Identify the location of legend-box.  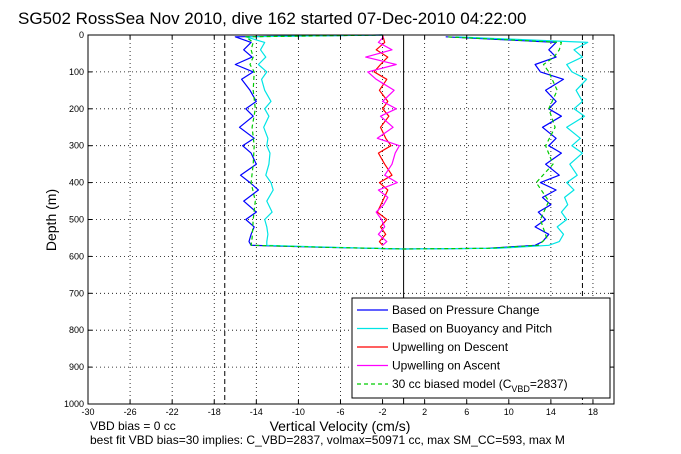
(481, 348).